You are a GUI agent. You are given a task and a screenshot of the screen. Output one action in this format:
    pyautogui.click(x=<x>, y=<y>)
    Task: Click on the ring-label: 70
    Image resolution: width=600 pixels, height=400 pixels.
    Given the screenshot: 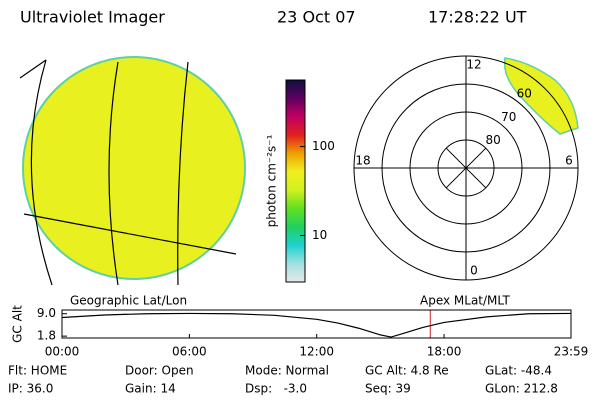 What is the action you would take?
    pyautogui.click(x=508, y=117)
    